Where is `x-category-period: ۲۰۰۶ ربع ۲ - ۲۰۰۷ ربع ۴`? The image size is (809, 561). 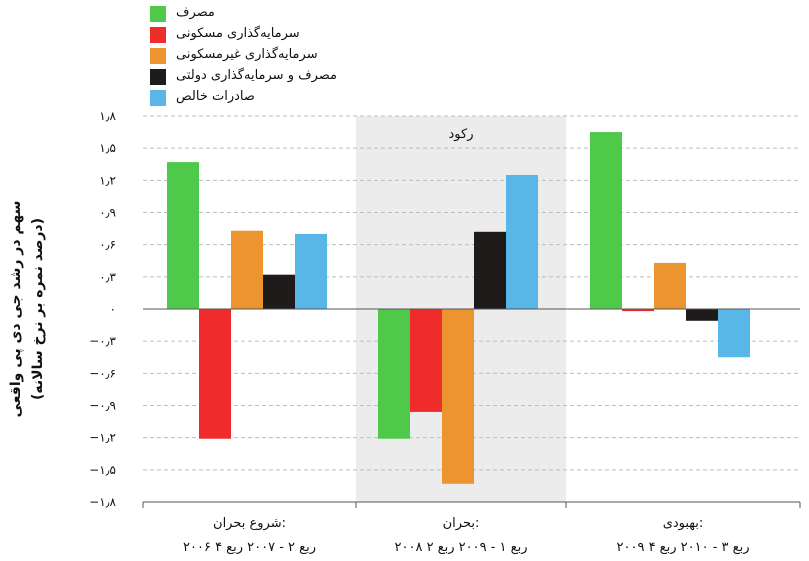 x-category-period: ۲۰۰۶ ربع ۲ - ۲۰۰۷ ربع ۴ is located at coordinates (249, 547).